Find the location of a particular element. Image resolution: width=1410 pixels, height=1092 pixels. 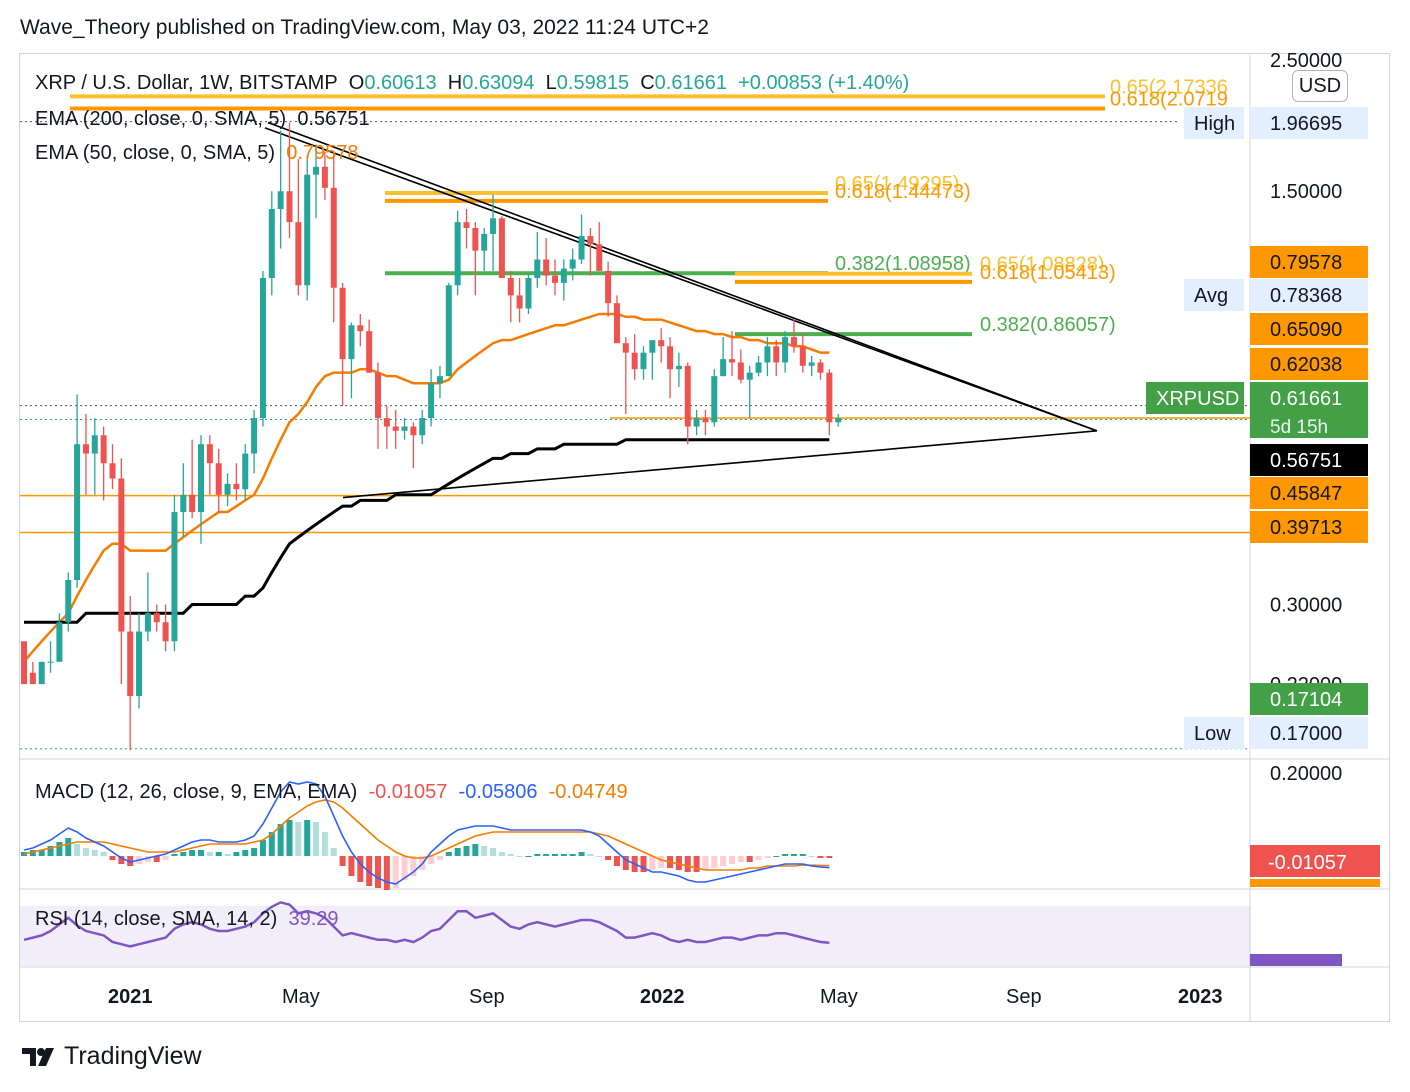

price-axis-badge-value: 0.78368 is located at coordinates (1306, 296).